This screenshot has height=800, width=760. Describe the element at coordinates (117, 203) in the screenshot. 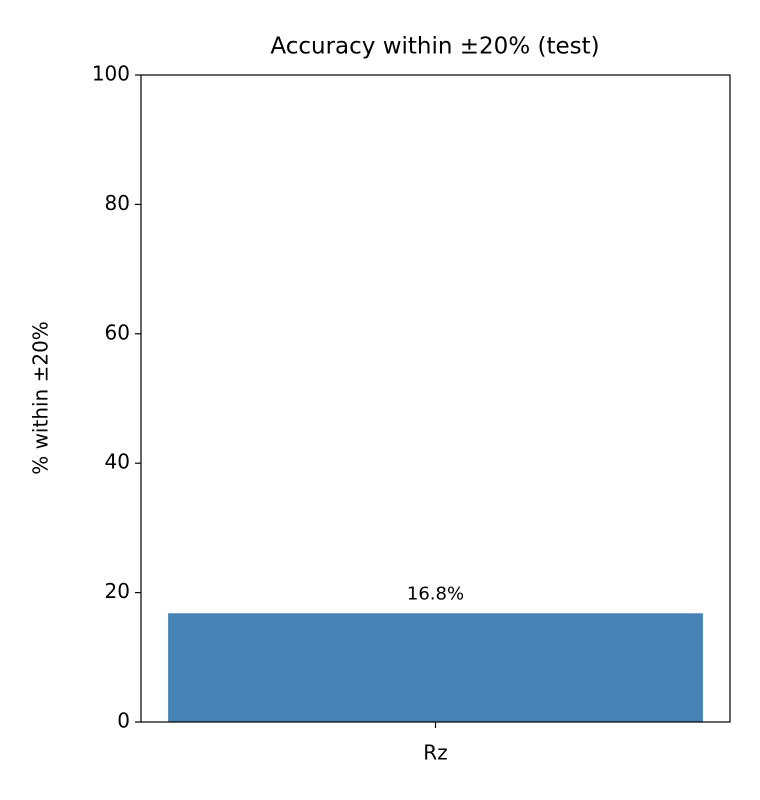

I see `y-tick-label: 80` at that location.